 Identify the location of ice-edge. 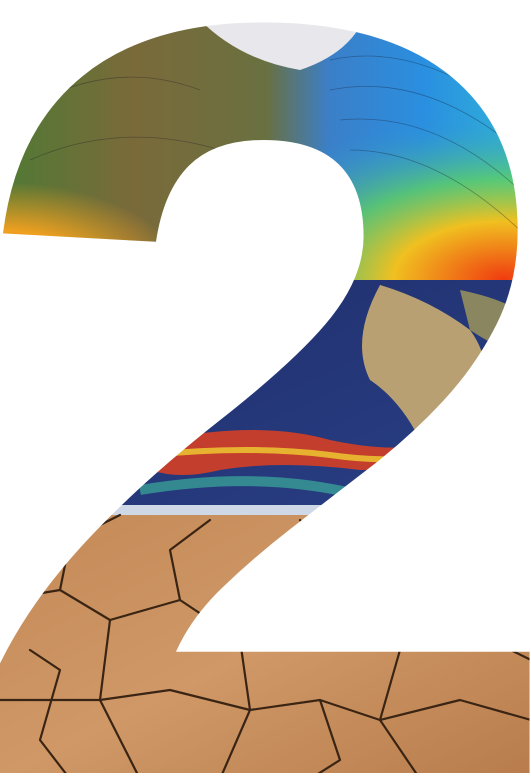
(265, 511).